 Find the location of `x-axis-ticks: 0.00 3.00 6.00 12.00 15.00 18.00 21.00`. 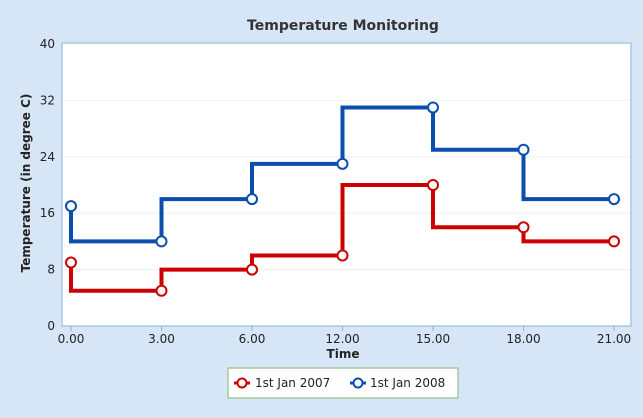

x-axis-ticks: 0.00 3.00 6.00 12.00 15.00 18.00 21.00 is located at coordinates (344, 336).